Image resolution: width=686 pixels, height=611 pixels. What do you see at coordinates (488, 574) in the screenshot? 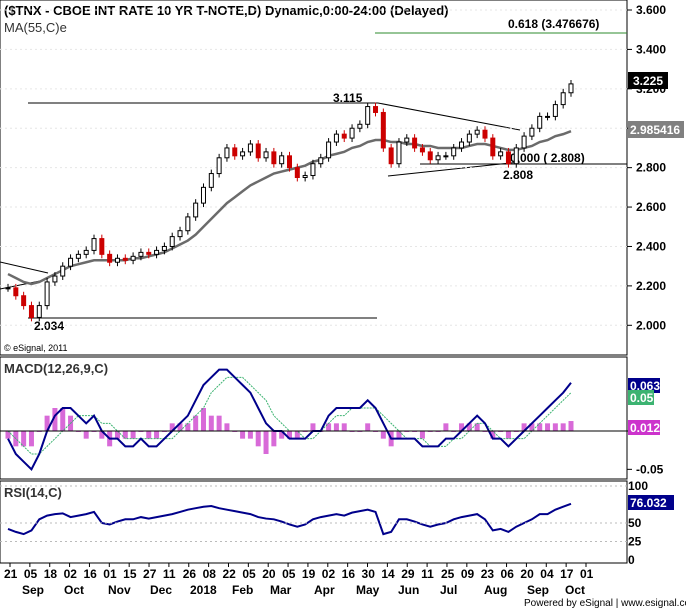
I see `x-tick-label: 23` at bounding box center [488, 574].